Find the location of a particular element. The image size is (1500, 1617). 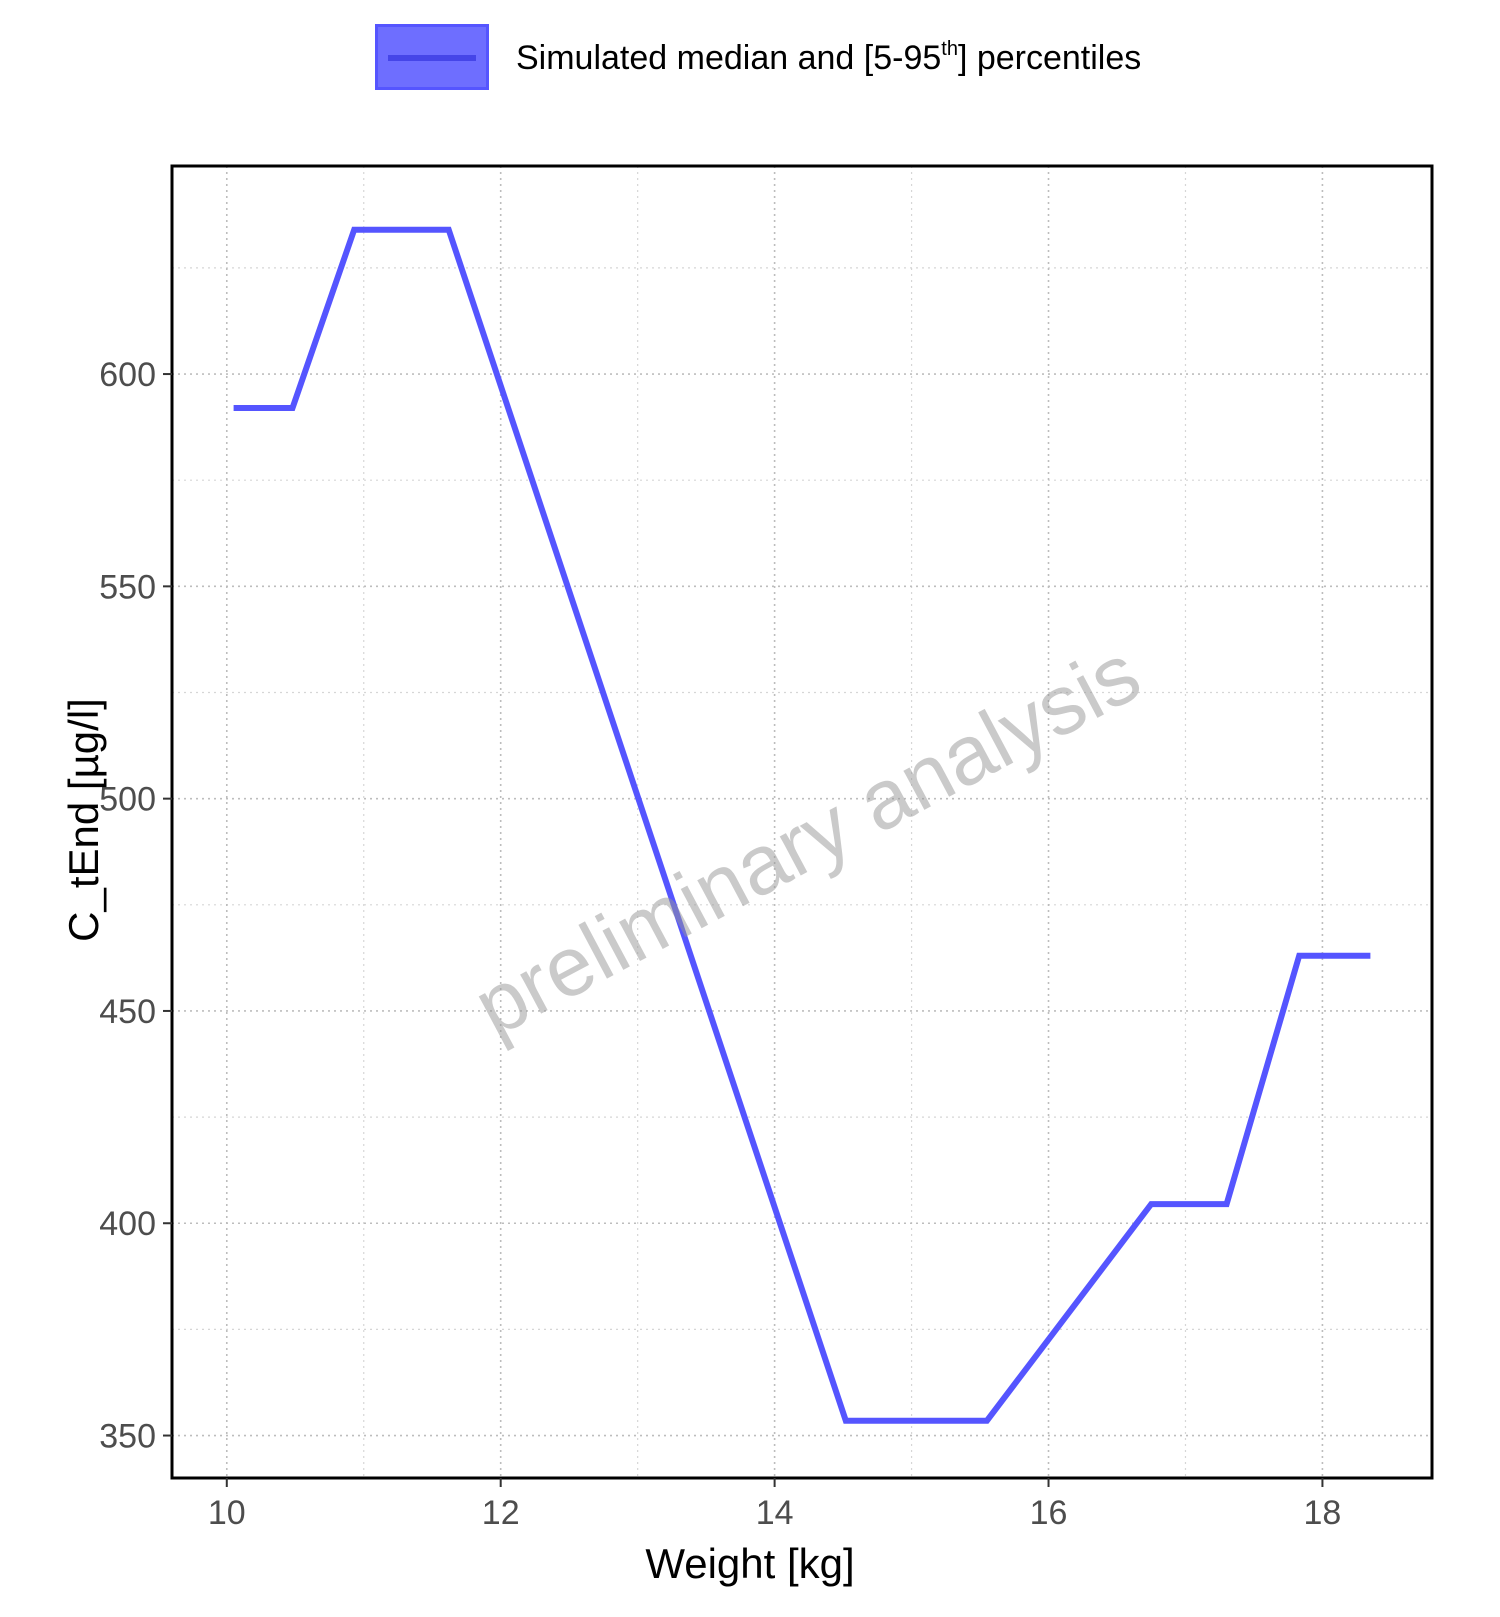

legend-key-swatch is located at coordinates (432, 57).